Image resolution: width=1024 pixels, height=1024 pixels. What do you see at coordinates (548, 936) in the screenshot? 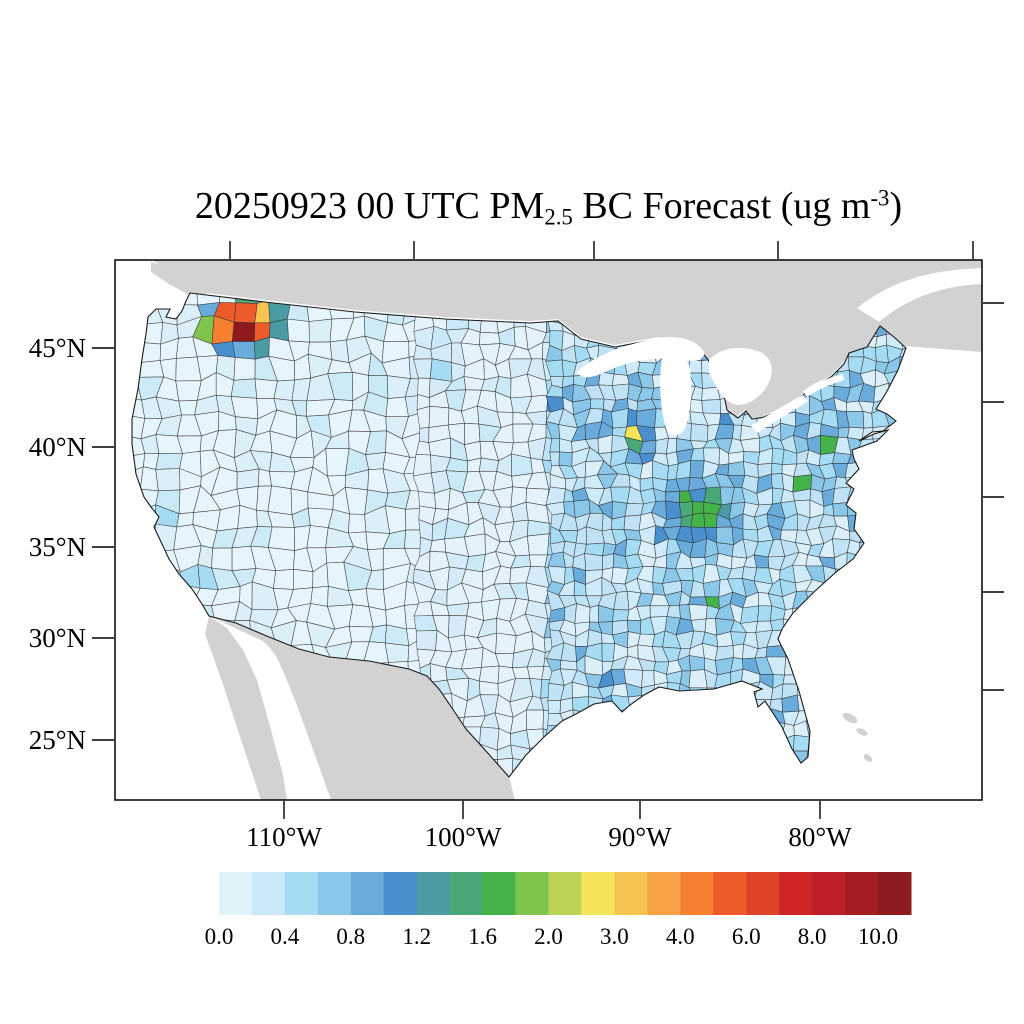
I see `colorbar-label: 2.0` at bounding box center [548, 936].